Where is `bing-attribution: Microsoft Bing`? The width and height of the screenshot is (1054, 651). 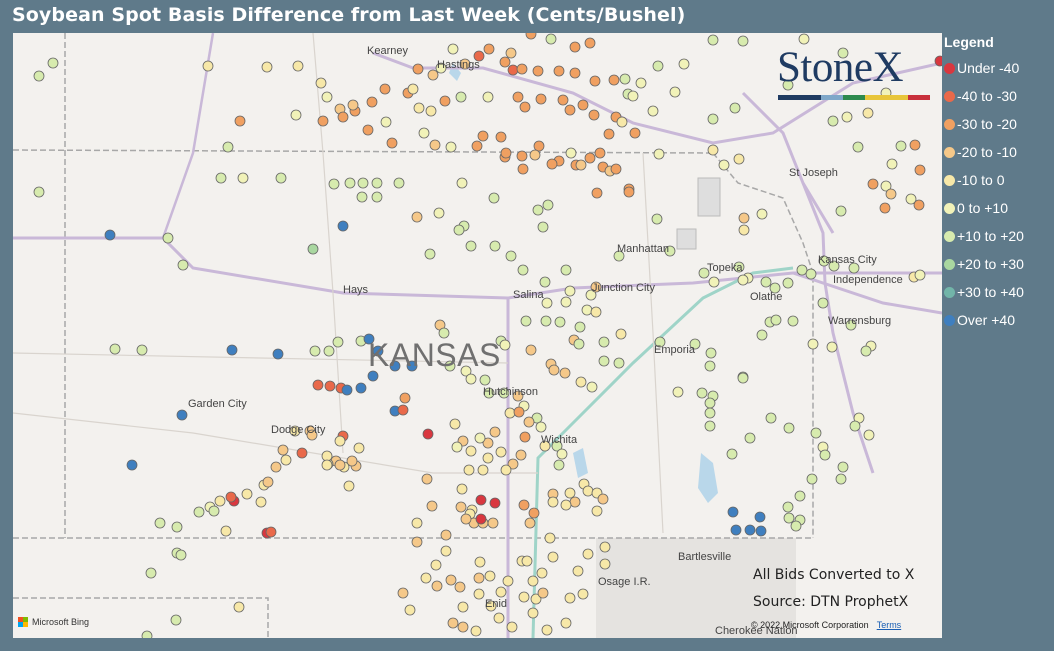 bing-attribution: Microsoft Bing is located at coordinates (53, 622).